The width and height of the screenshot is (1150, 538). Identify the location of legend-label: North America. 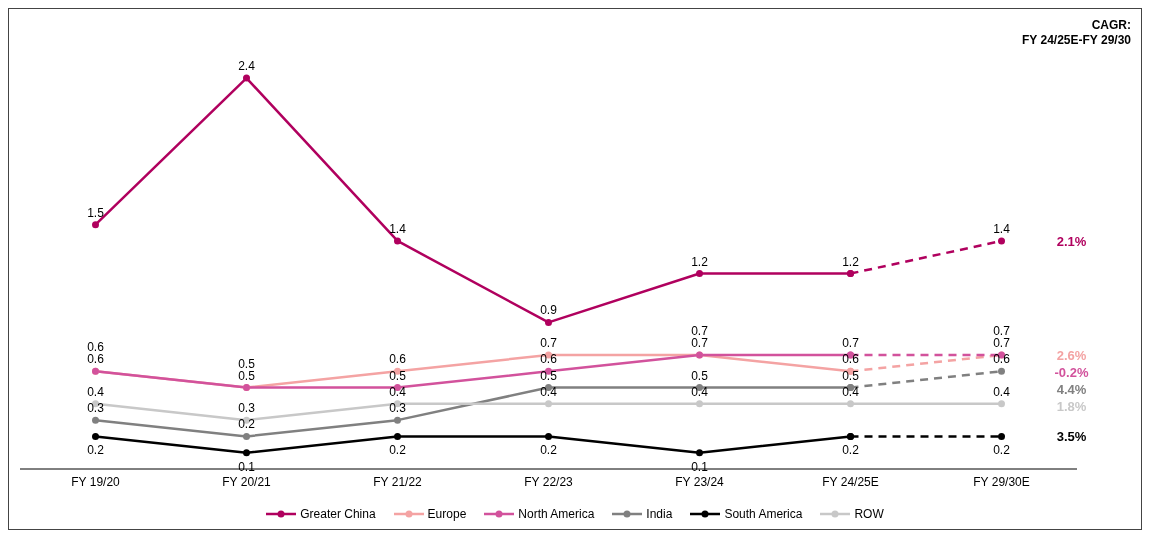
(556, 514).